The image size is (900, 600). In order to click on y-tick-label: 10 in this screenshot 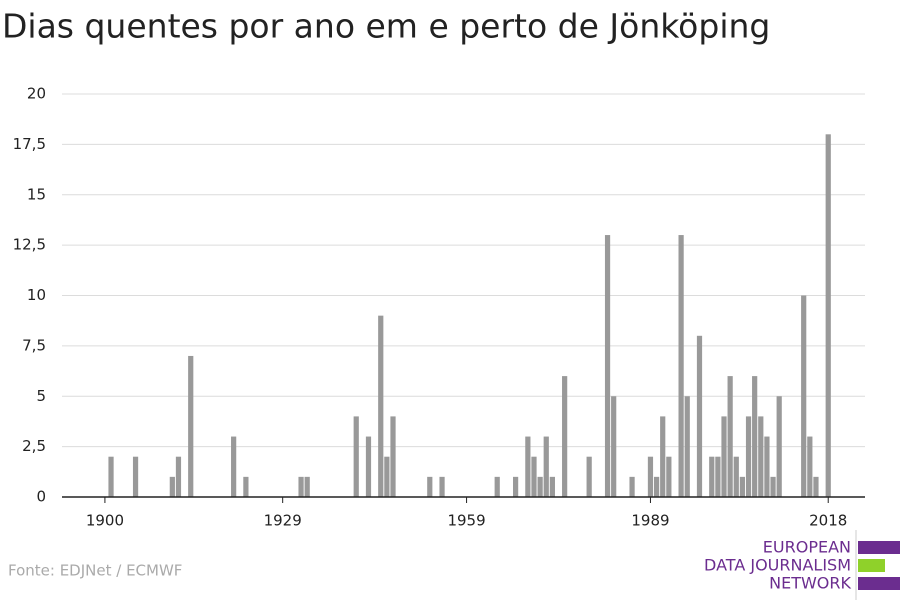, I will do `click(36, 295)`.